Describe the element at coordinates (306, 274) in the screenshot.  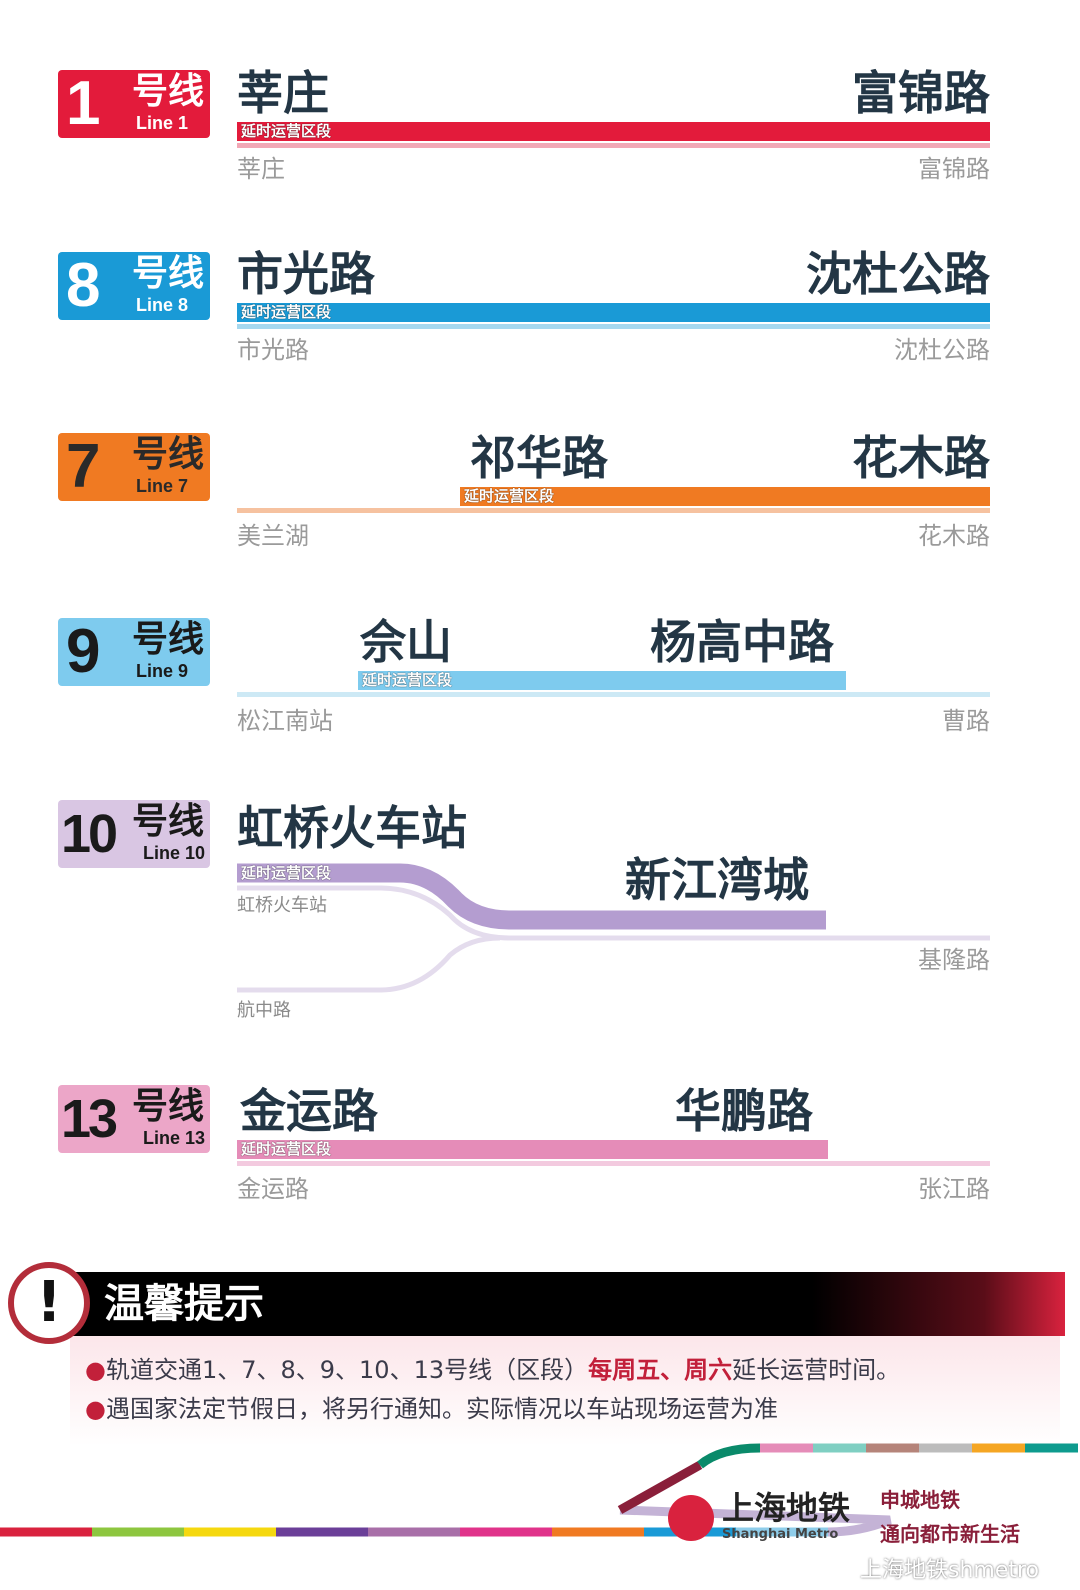
I see `station-from: 市光路` at that location.